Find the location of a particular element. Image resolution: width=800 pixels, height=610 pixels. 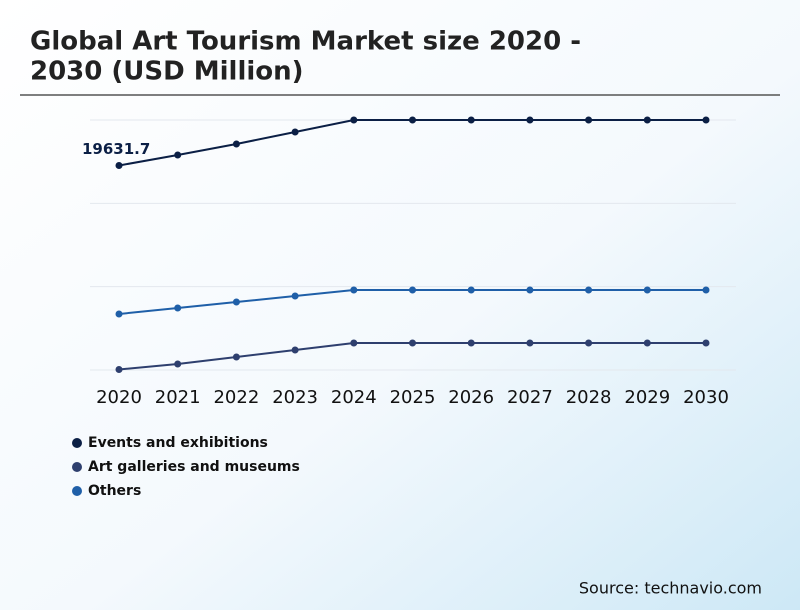

x-tick-label: 2029 is located at coordinates (647, 397).